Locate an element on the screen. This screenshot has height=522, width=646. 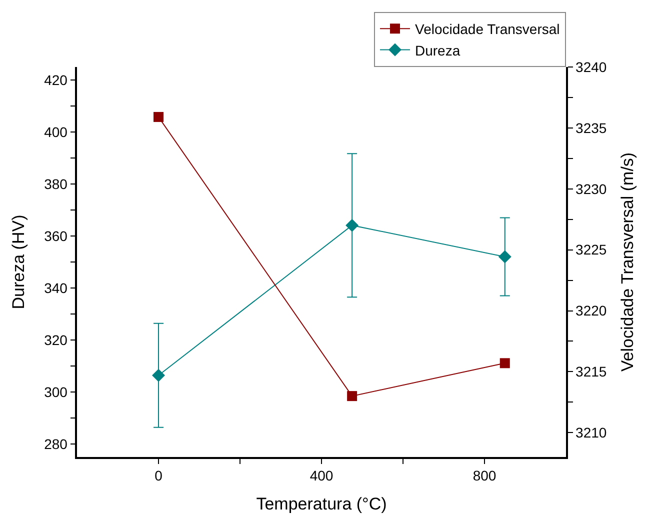
x-tick-label: 0 is located at coordinates (158, 476).